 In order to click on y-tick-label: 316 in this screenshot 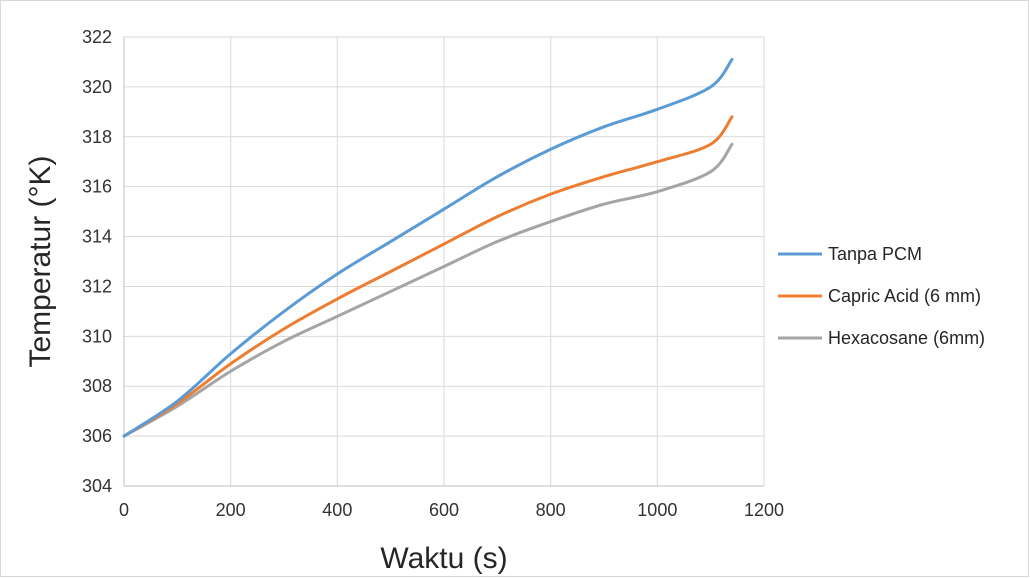, I will do `click(97, 187)`.